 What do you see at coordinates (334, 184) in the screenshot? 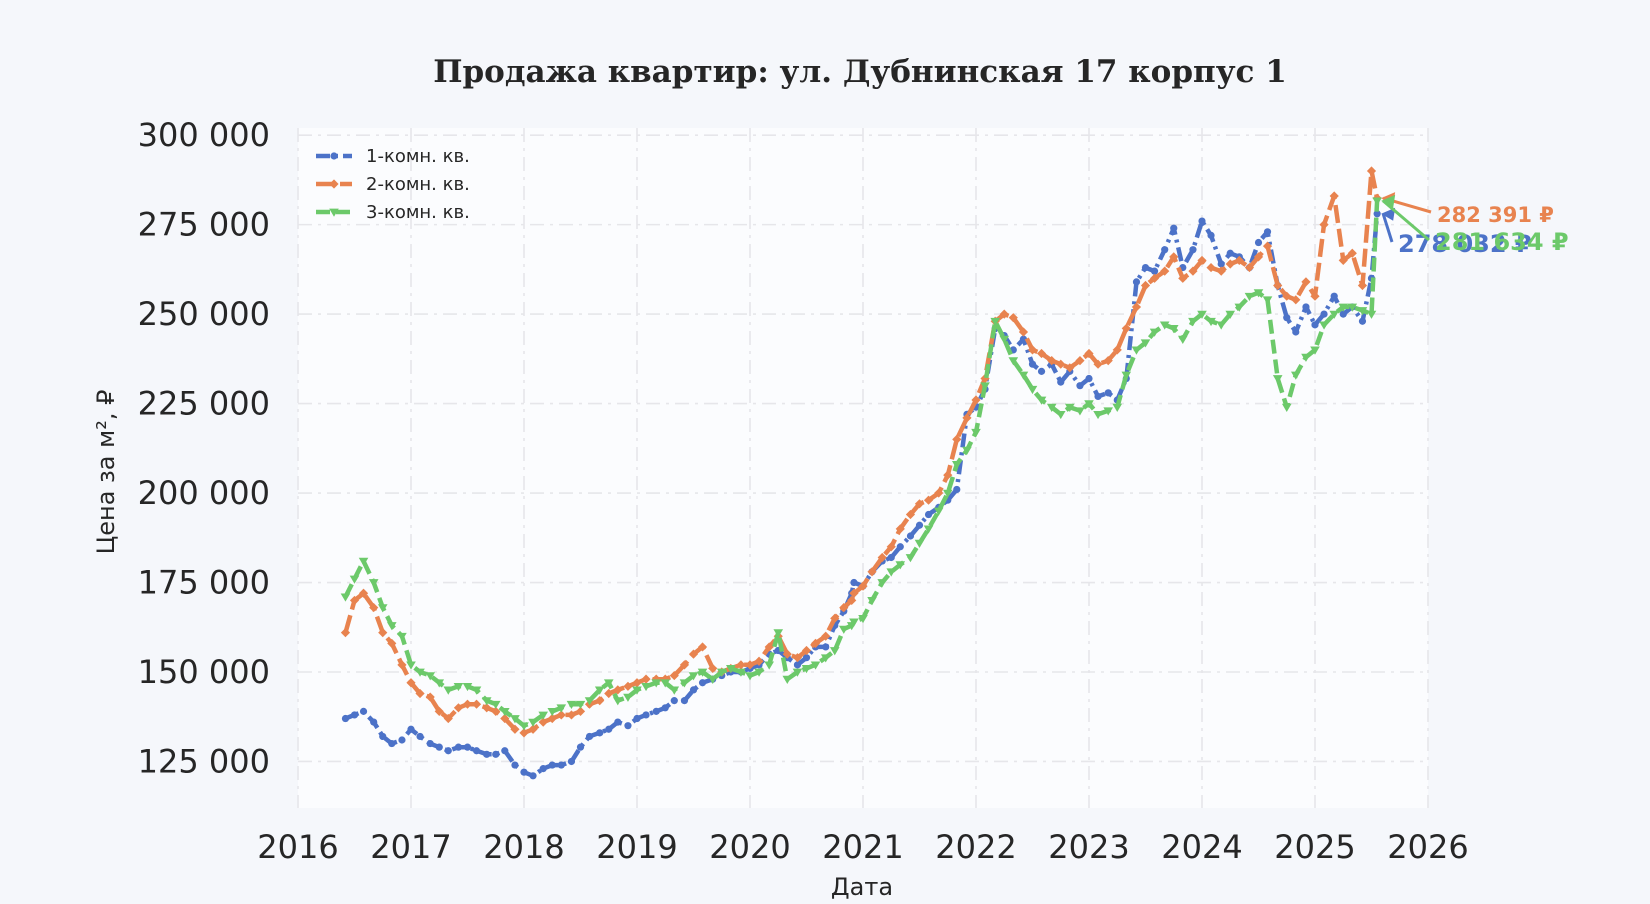
I see `legend-marker` at bounding box center [334, 184].